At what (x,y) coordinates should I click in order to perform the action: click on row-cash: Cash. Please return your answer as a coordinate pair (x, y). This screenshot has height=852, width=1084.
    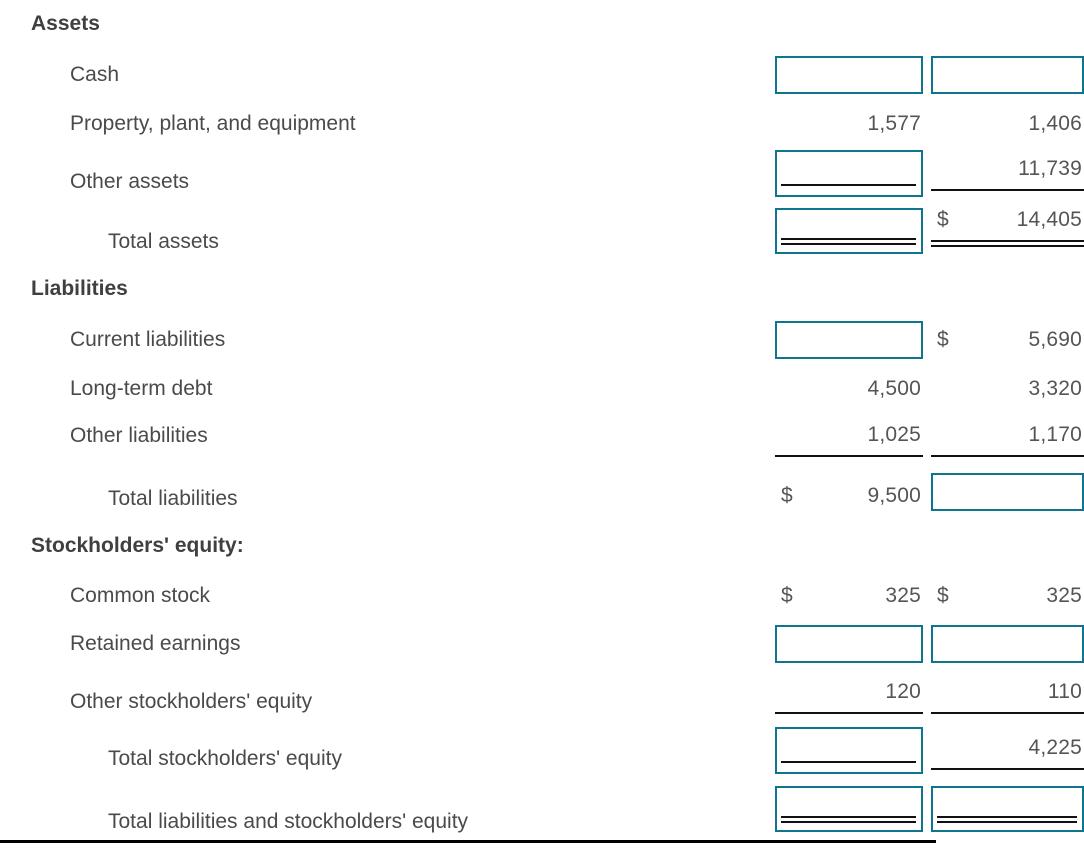
    Looking at the image, I should click on (542, 75).